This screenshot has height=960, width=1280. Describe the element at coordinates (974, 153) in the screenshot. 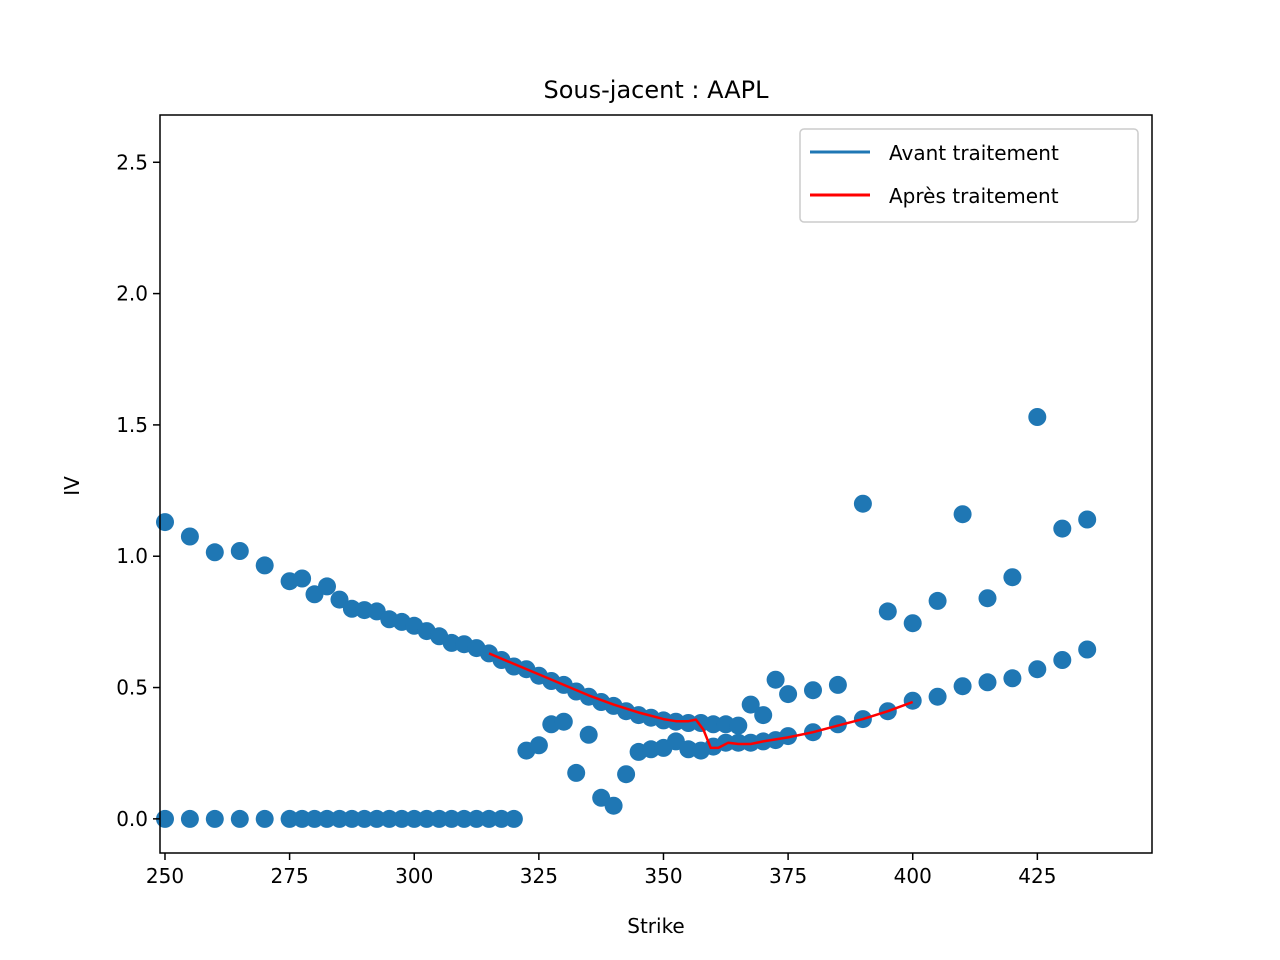

I see `legend-label-avant: Avant traitement` at that location.